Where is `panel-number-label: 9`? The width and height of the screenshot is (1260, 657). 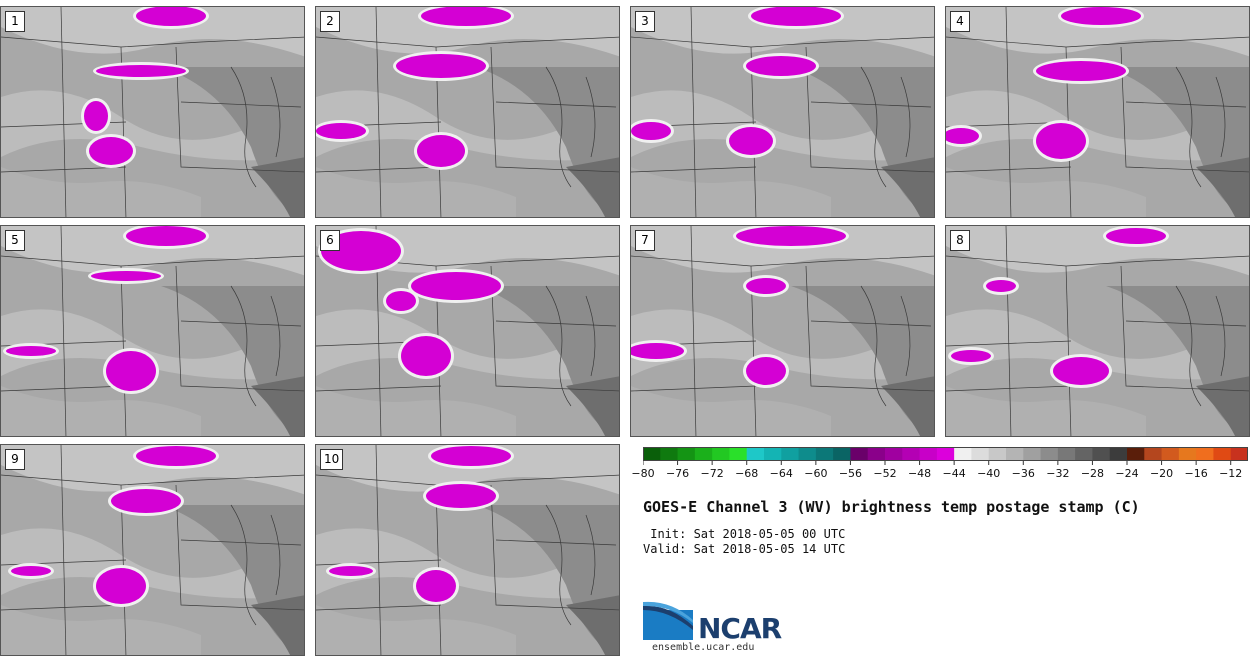
panel-number-label: 9 is located at coordinates (15, 459).